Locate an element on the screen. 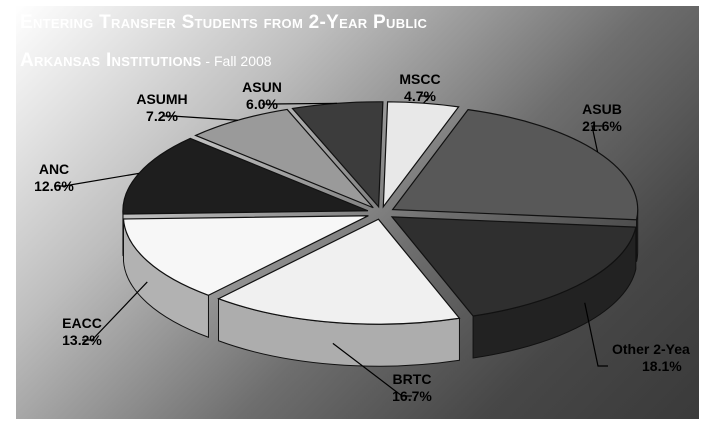 This screenshot has width=715, height=425. slice-value-eacc: 13.2% is located at coordinates (82, 340).